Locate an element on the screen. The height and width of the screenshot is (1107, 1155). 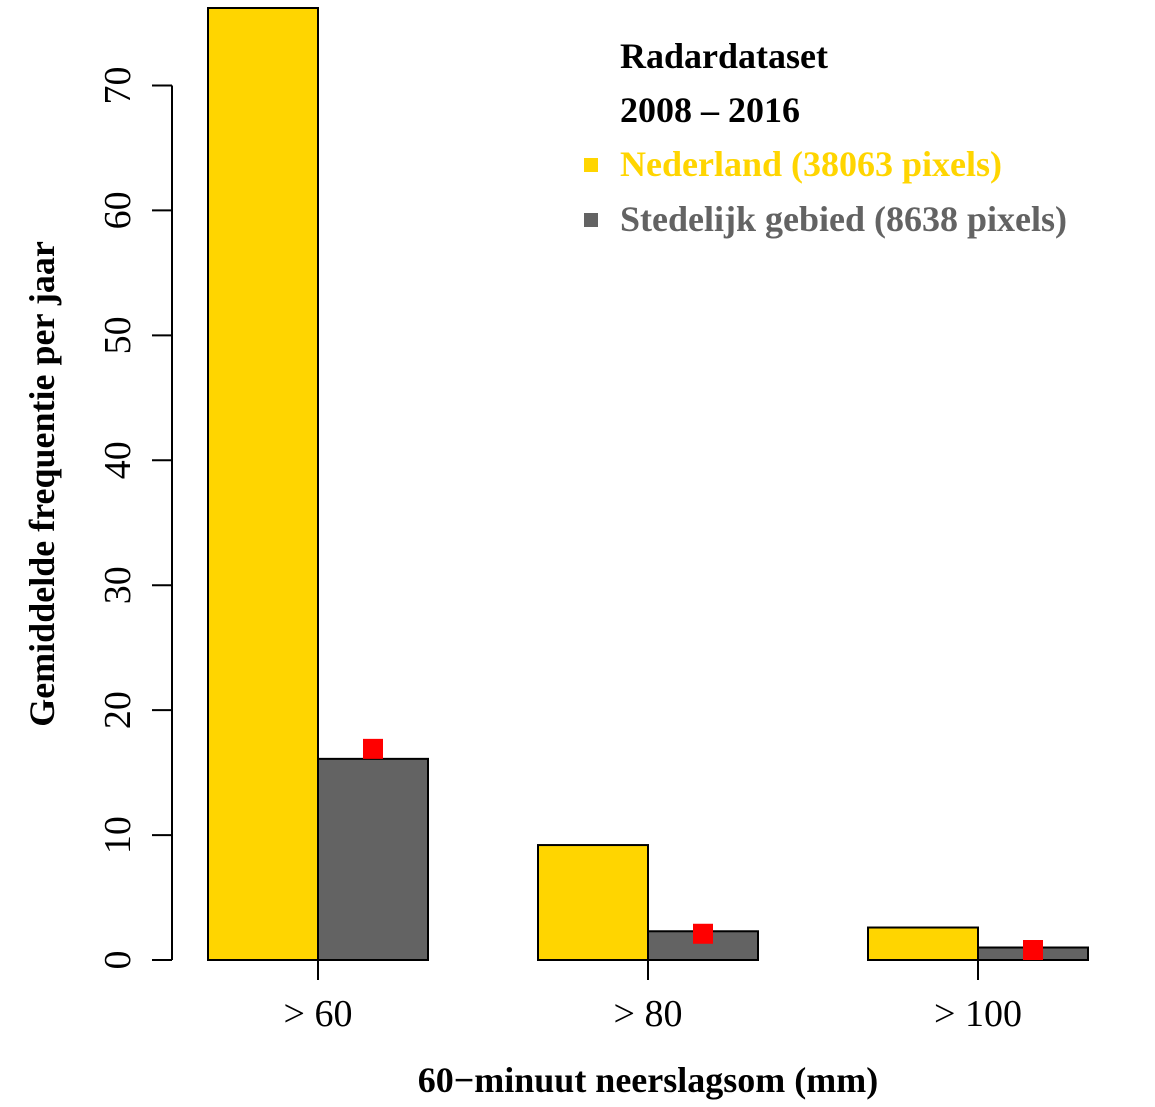
markers-group is located at coordinates (703, 849).